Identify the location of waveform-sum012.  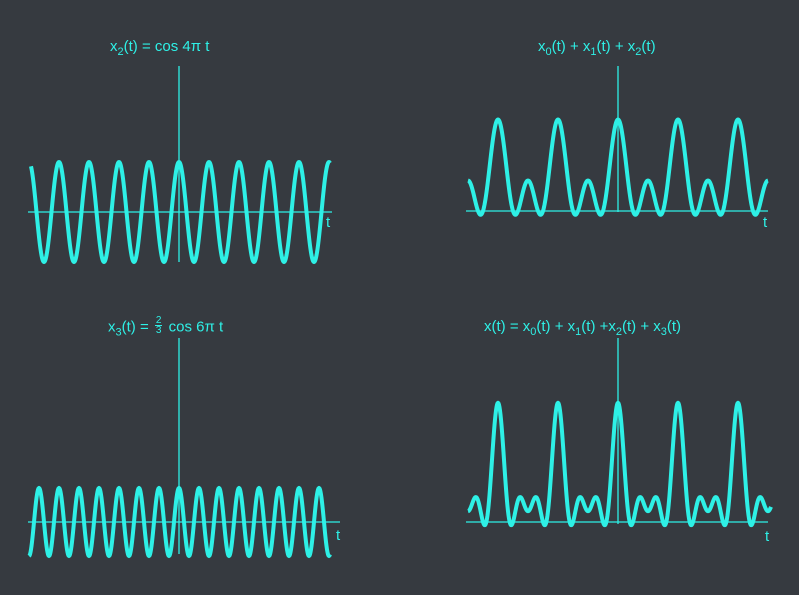
(618, 167).